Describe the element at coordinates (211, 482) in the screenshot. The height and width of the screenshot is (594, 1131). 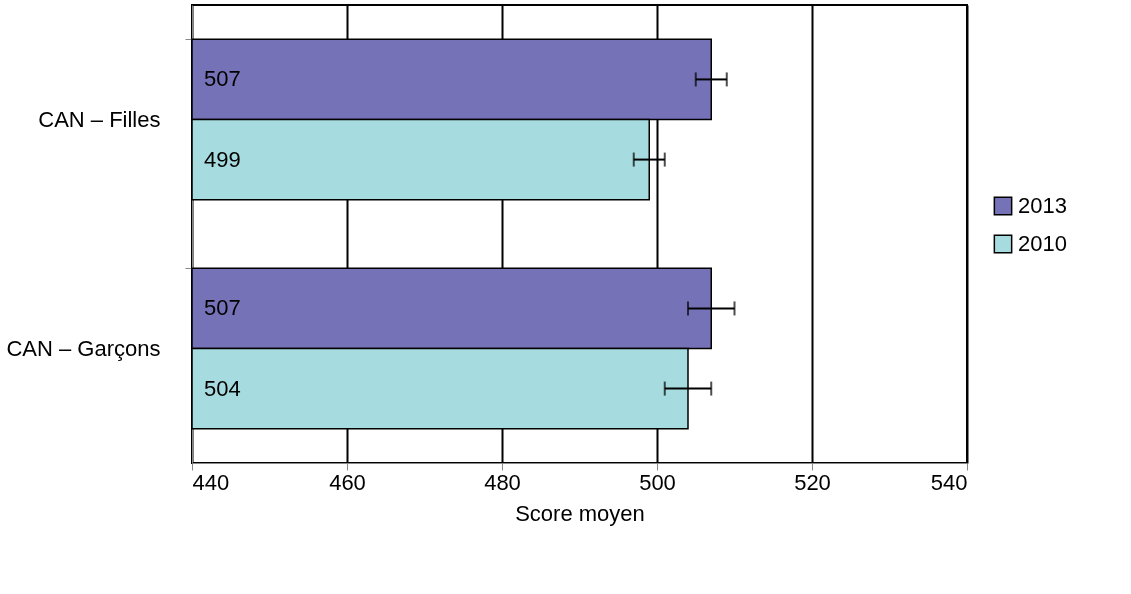
I see `x-tick-label: 440` at that location.